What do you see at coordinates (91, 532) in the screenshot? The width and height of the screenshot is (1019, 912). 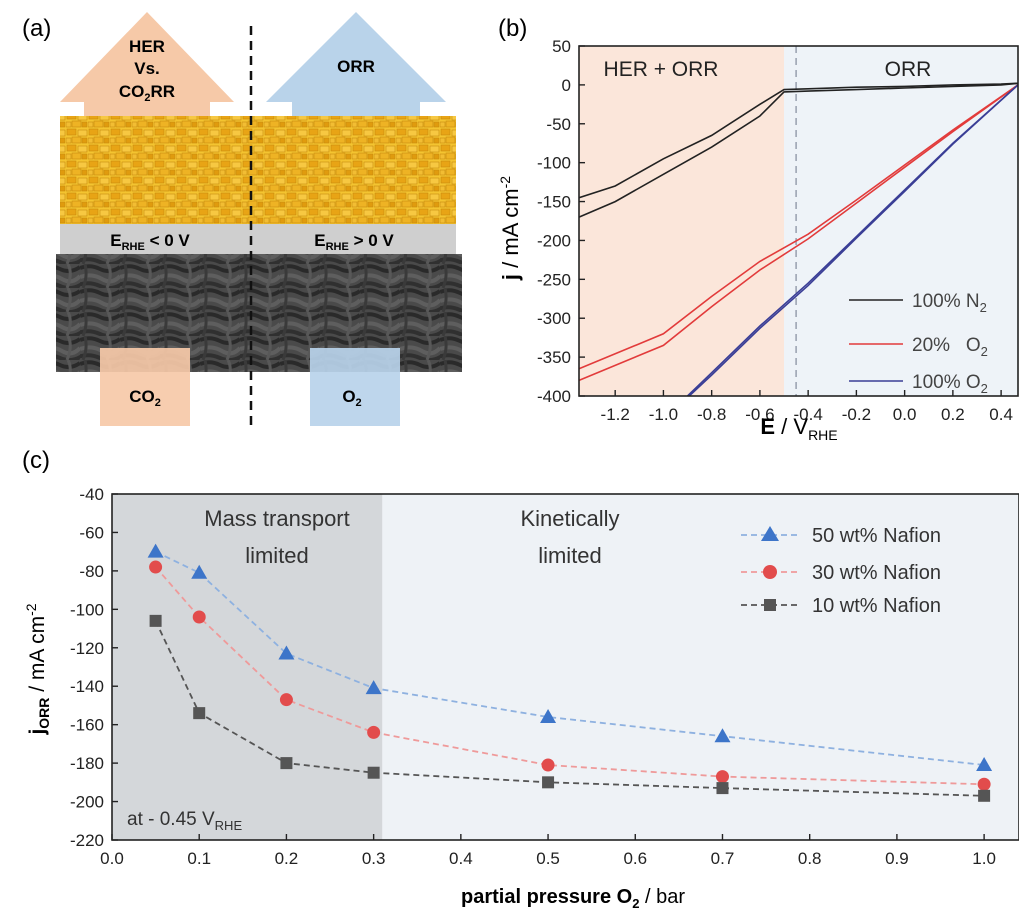 I see `c-ytick-label-1: -60` at bounding box center [91, 532].